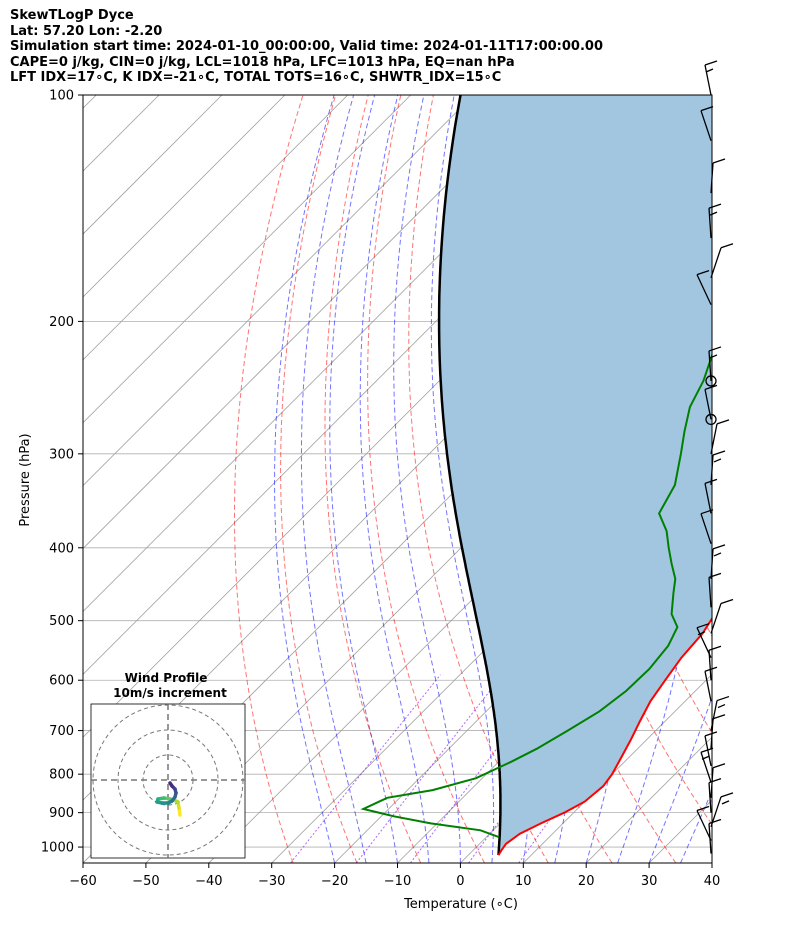 This screenshot has width=794, height=937. What do you see at coordinates (61, 621) in the screenshot?
I see `y-tick-label: 500` at bounding box center [61, 621].